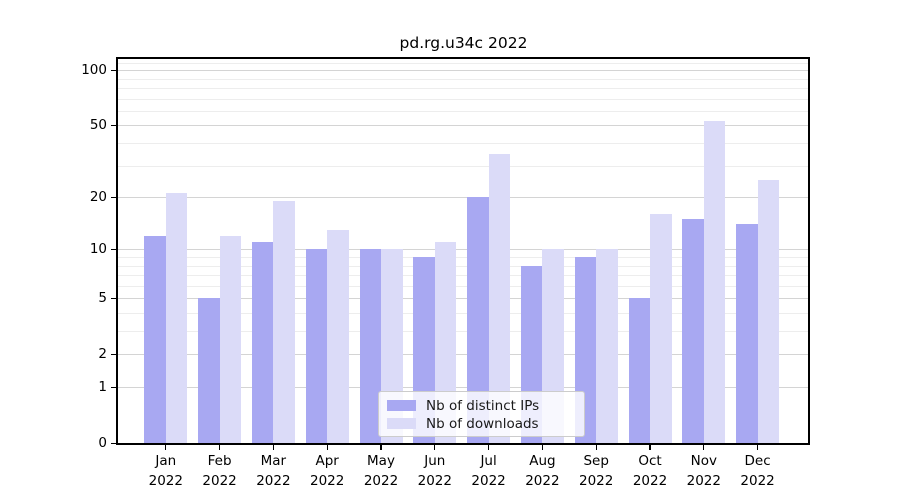 The width and height of the screenshot is (900, 500). What do you see at coordinates (327, 471) in the screenshot?
I see `x-tick-label: Apr 2022` at bounding box center [327, 471].